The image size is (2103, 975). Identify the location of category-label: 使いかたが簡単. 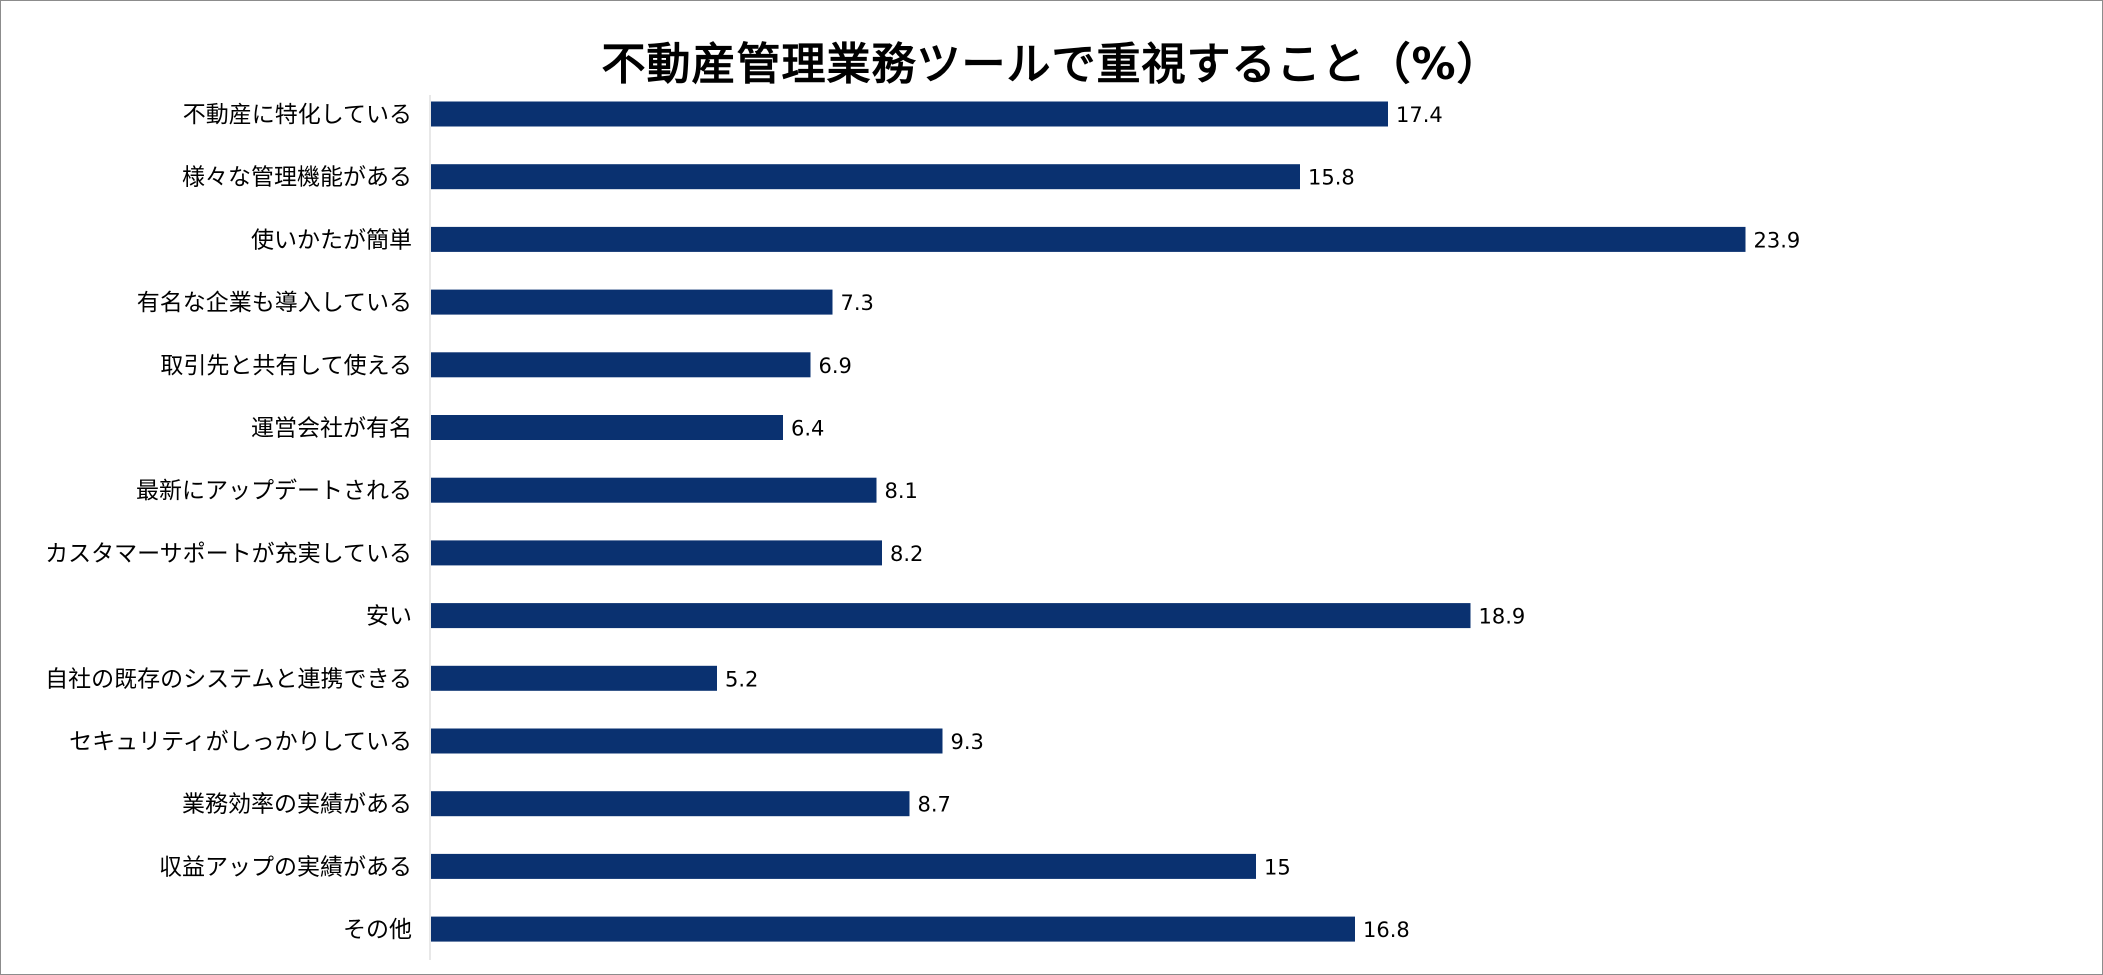
(331, 240).